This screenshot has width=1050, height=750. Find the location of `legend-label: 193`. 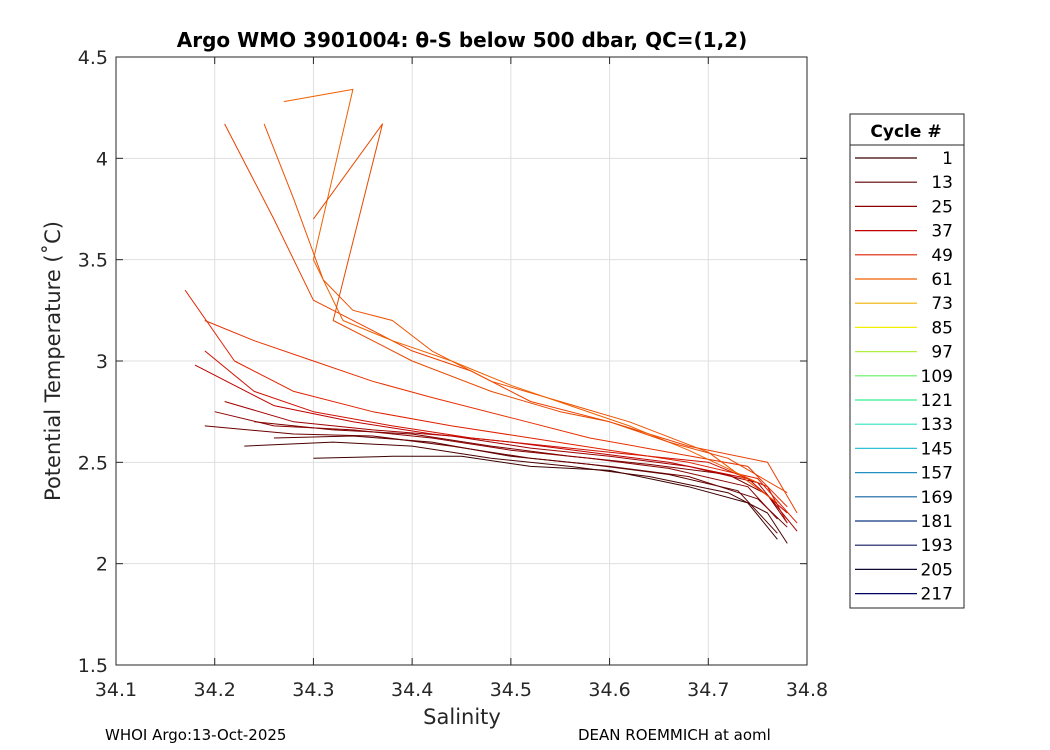

legend-label: 193 is located at coordinates (937, 546).